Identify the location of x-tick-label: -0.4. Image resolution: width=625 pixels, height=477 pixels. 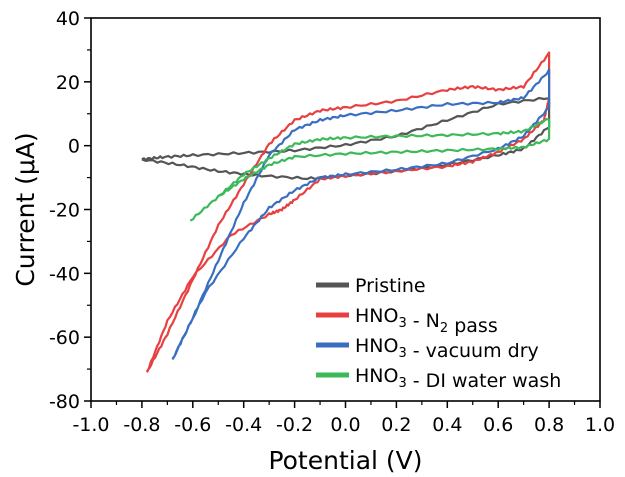
(243, 425).